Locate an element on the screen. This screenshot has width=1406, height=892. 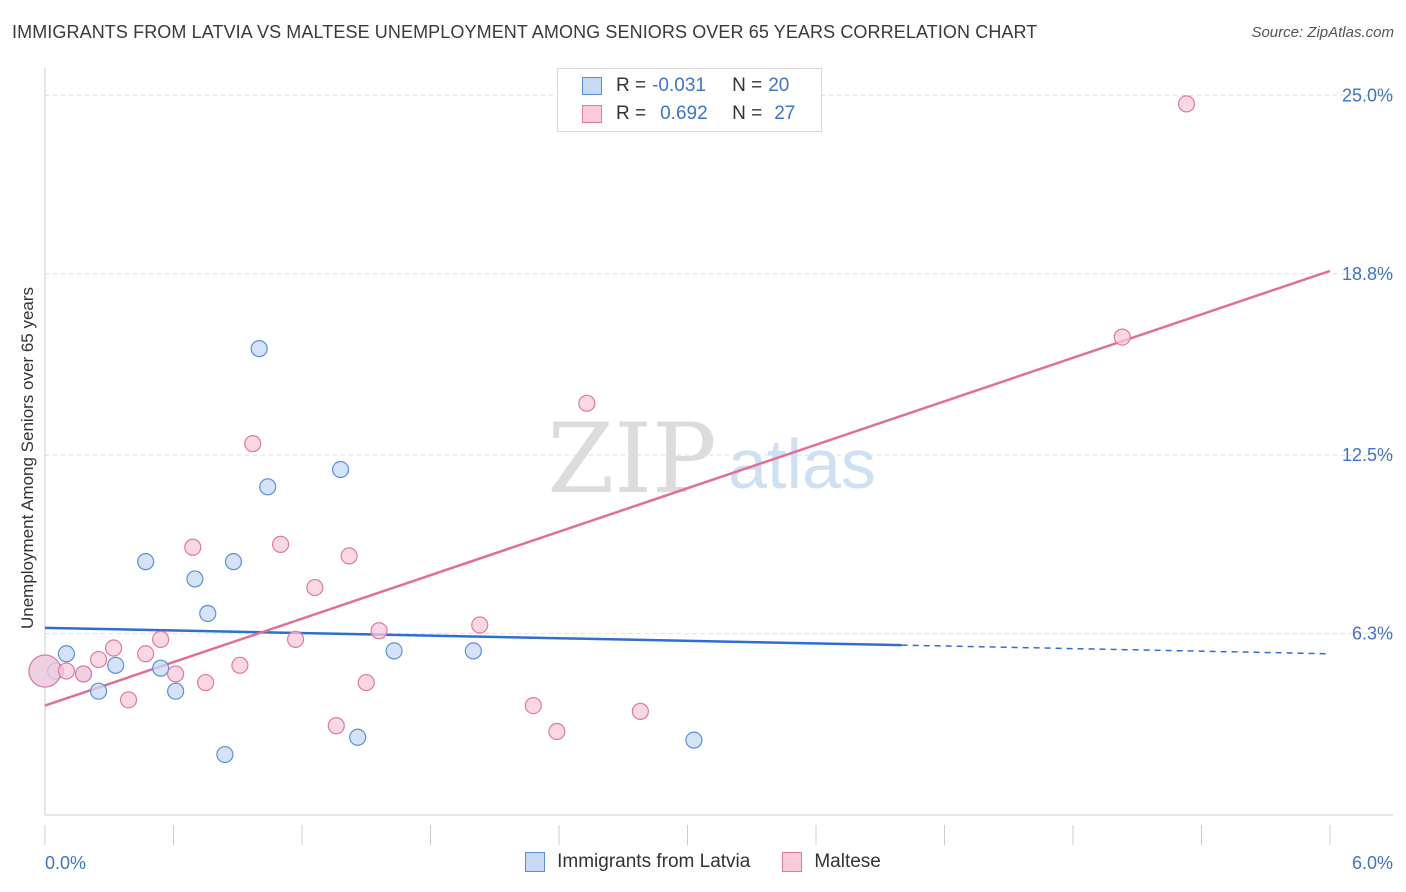
legend-swatch-latvia is located at coordinates (592, 86).